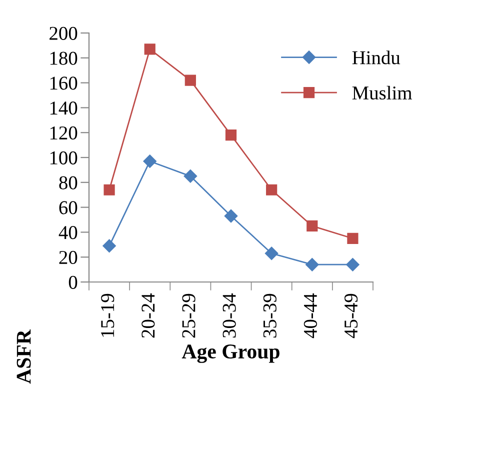 The width and height of the screenshot is (486, 461). What do you see at coordinates (231, 353) in the screenshot?
I see `x-axis-title: Age Group` at bounding box center [231, 353].